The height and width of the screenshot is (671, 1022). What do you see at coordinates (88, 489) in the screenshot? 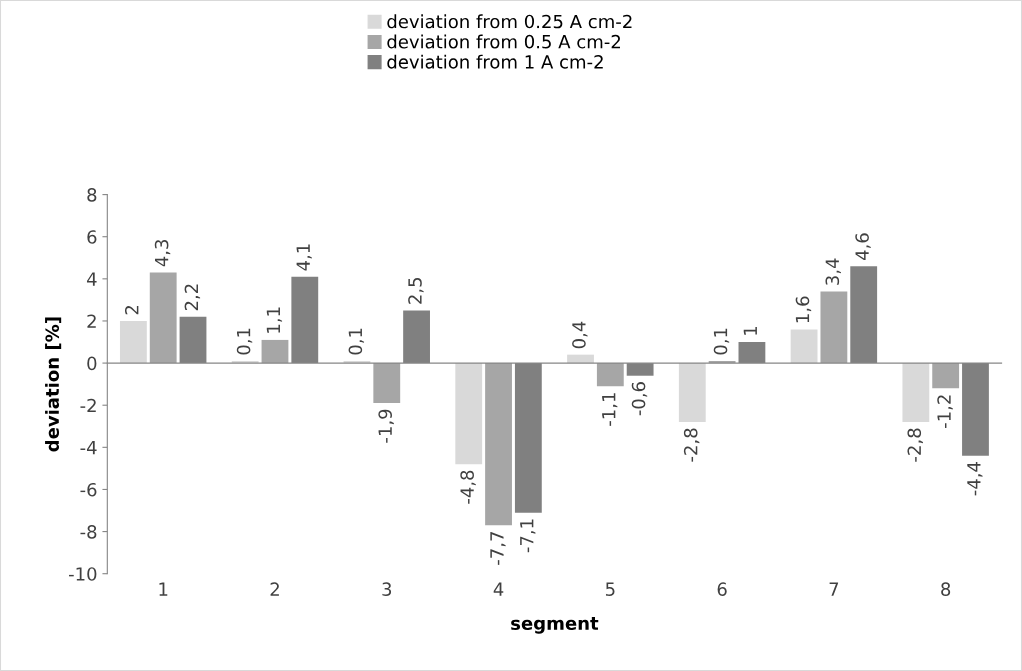
I see `y-tick-label: -6` at bounding box center [88, 489].